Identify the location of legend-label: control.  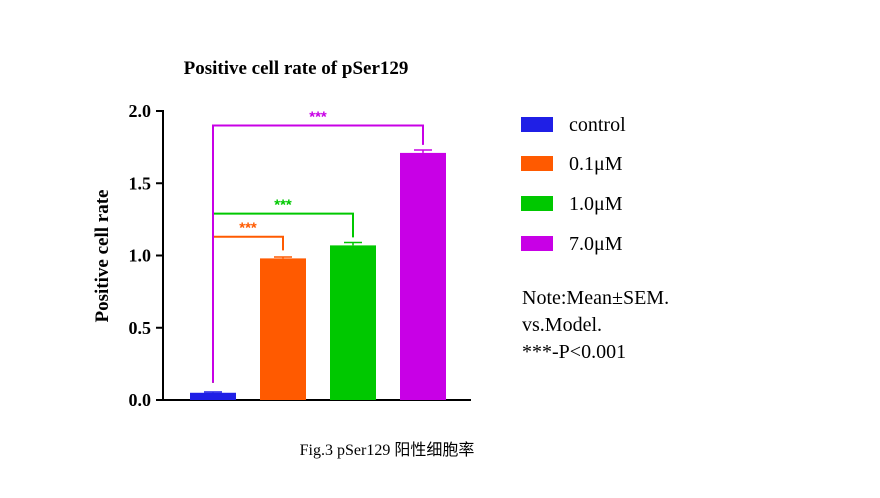
(597, 125).